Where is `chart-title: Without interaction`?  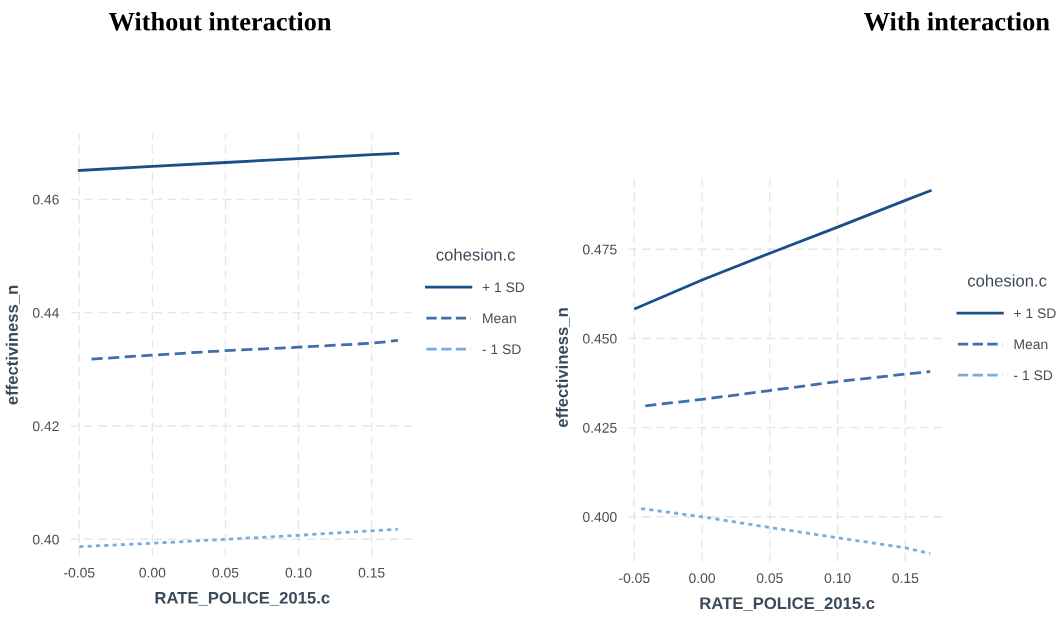 chart-title: Without interaction is located at coordinates (220, 21).